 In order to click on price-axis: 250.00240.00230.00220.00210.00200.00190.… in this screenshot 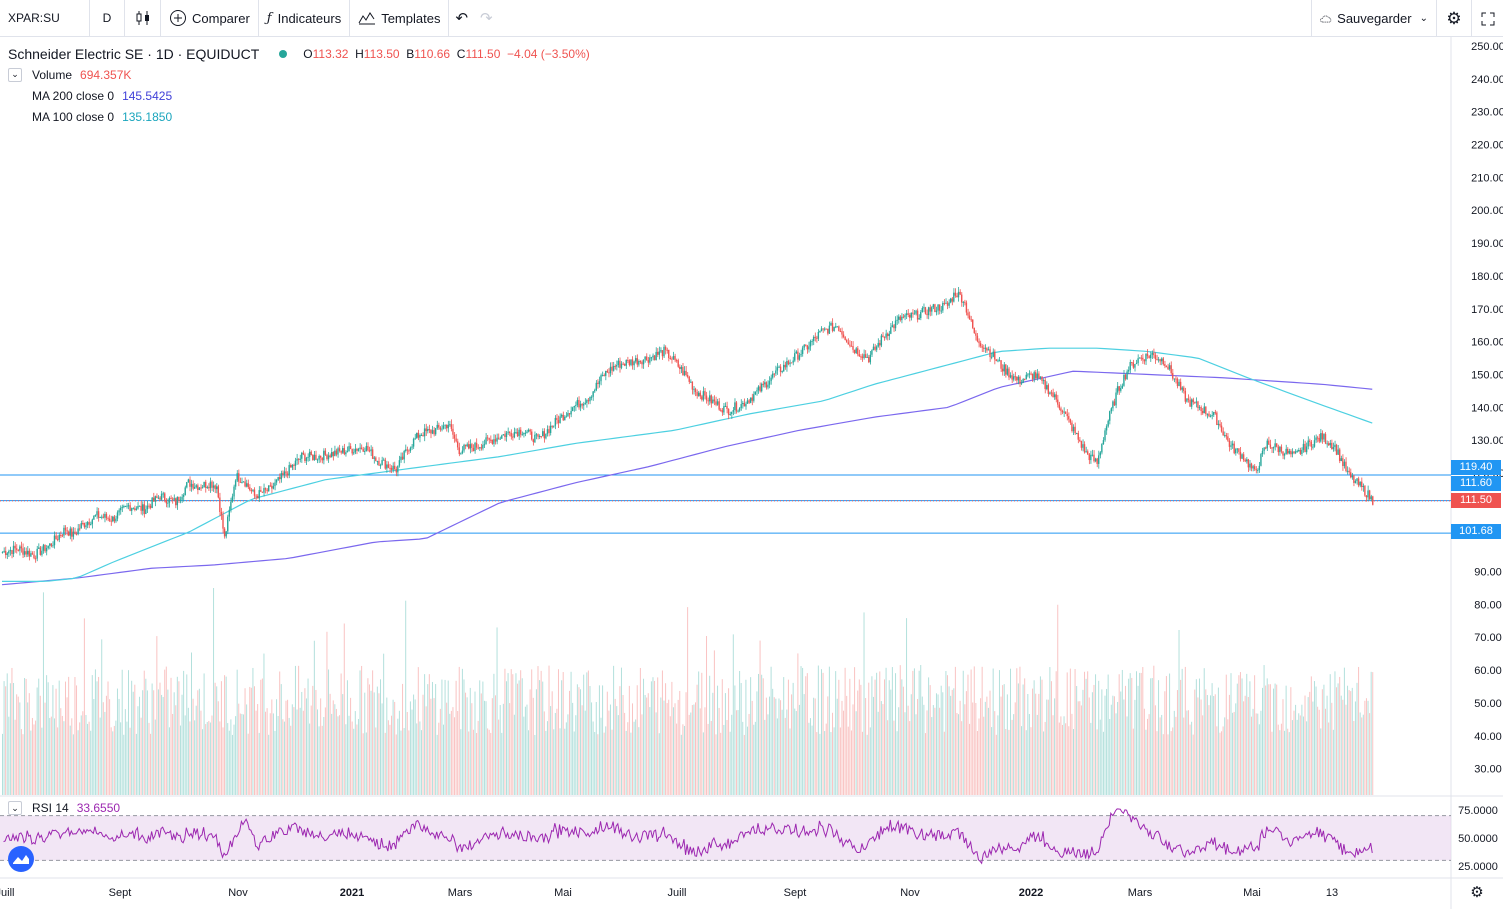, I will do `click(1487, 408)`.